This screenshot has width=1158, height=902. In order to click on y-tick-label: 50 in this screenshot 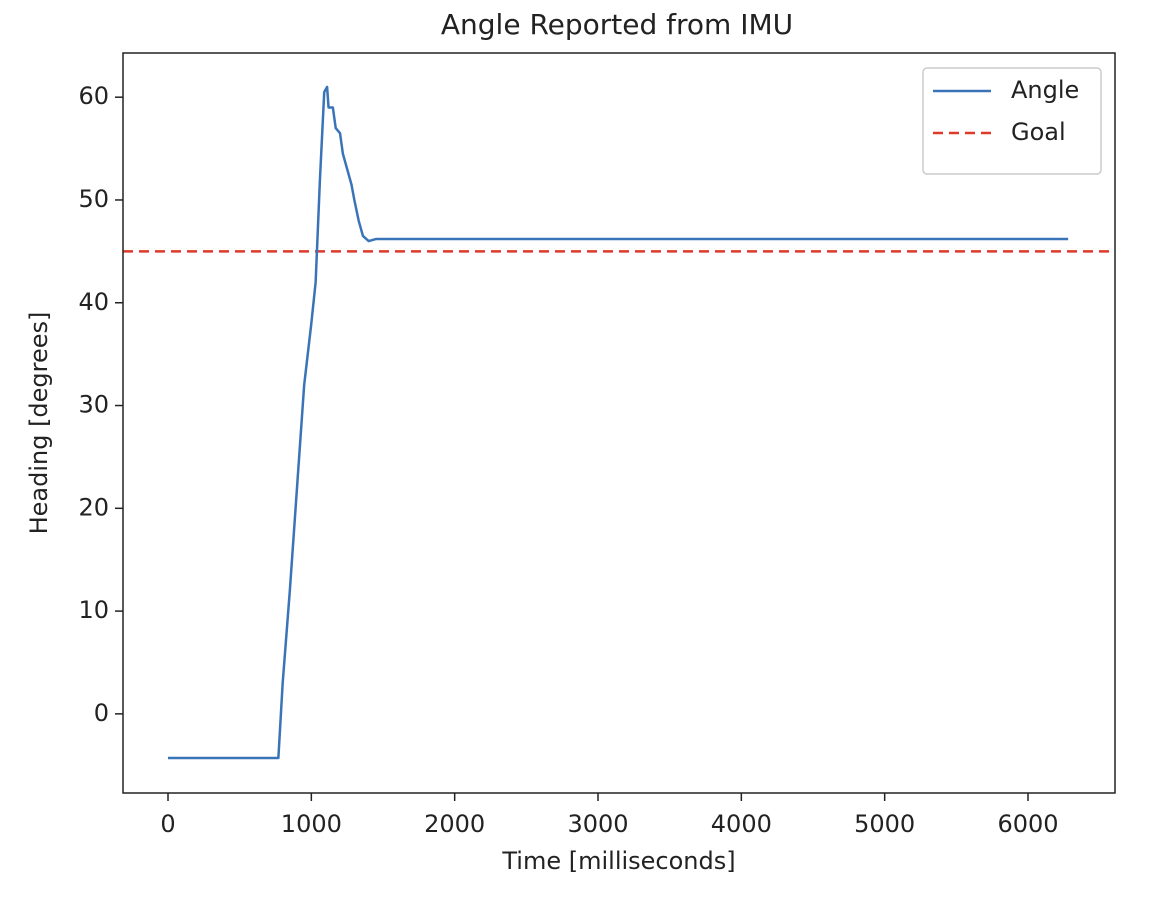, I will do `click(93, 199)`.